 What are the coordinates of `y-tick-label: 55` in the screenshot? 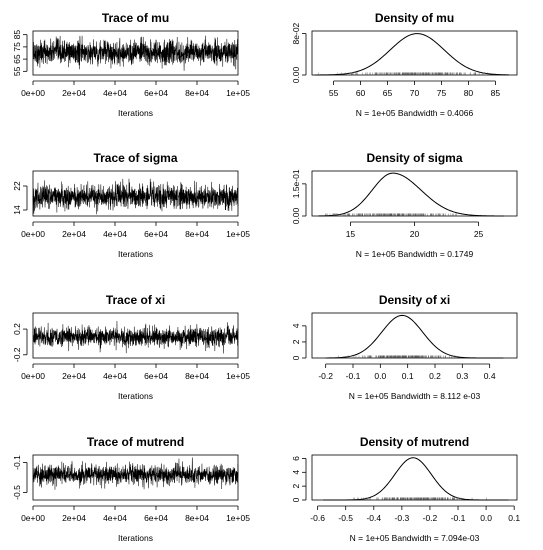 It's located at (17, 71).